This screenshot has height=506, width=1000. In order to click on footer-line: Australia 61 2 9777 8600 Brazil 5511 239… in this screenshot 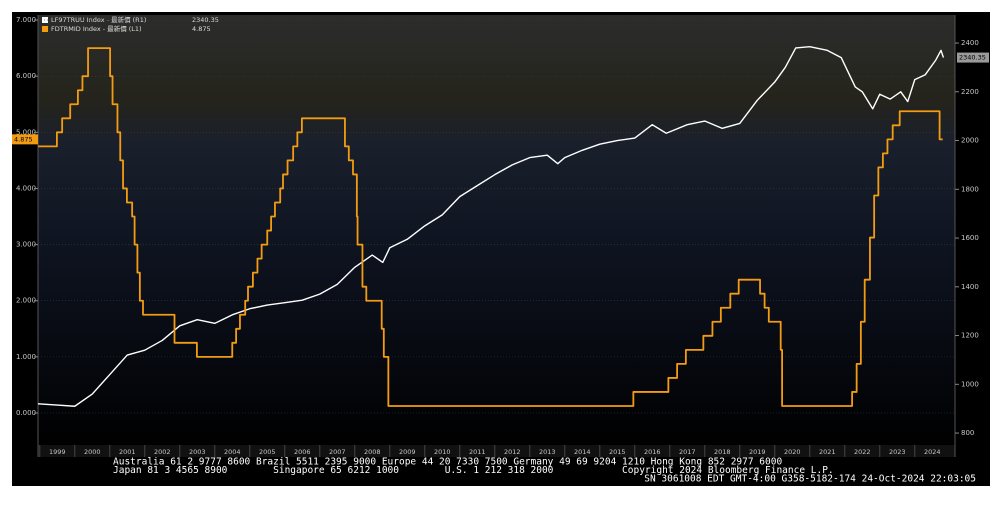, I will do `click(447, 462)`.